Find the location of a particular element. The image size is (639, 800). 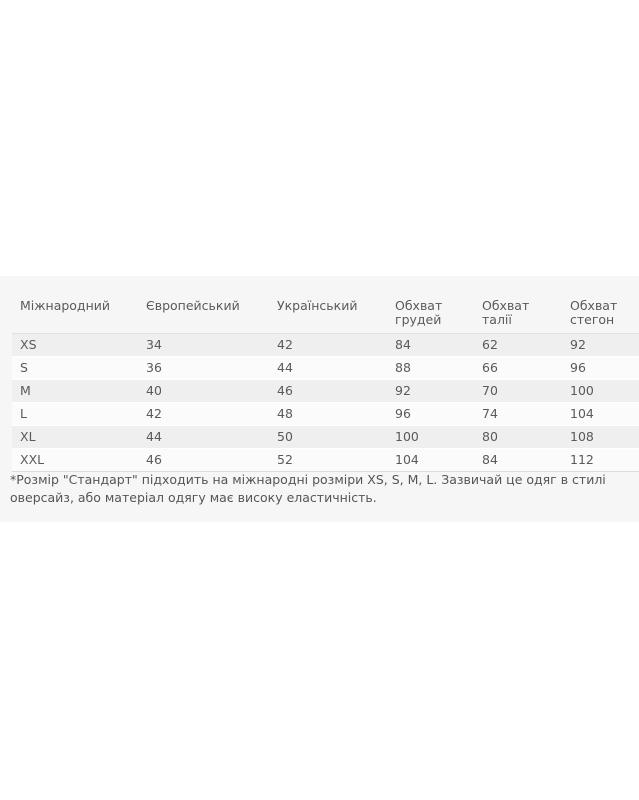

table-row: XXL 46 52 104 84 112 is located at coordinates (325, 460).